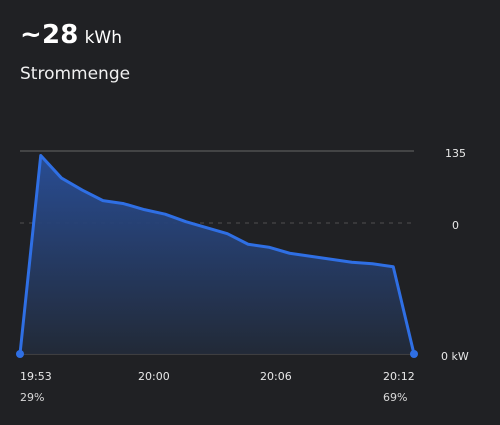  Describe the element at coordinates (154, 376) in the screenshot. I see `x-tick-label-2000: 20:00` at that location.